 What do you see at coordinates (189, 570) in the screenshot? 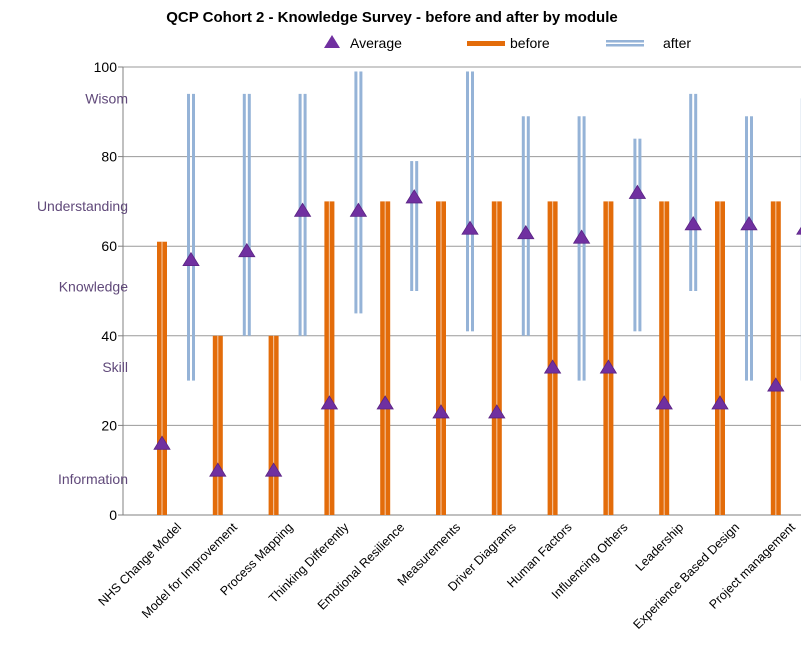
I see `x-tick-label: Model for Improvement` at bounding box center [189, 570].